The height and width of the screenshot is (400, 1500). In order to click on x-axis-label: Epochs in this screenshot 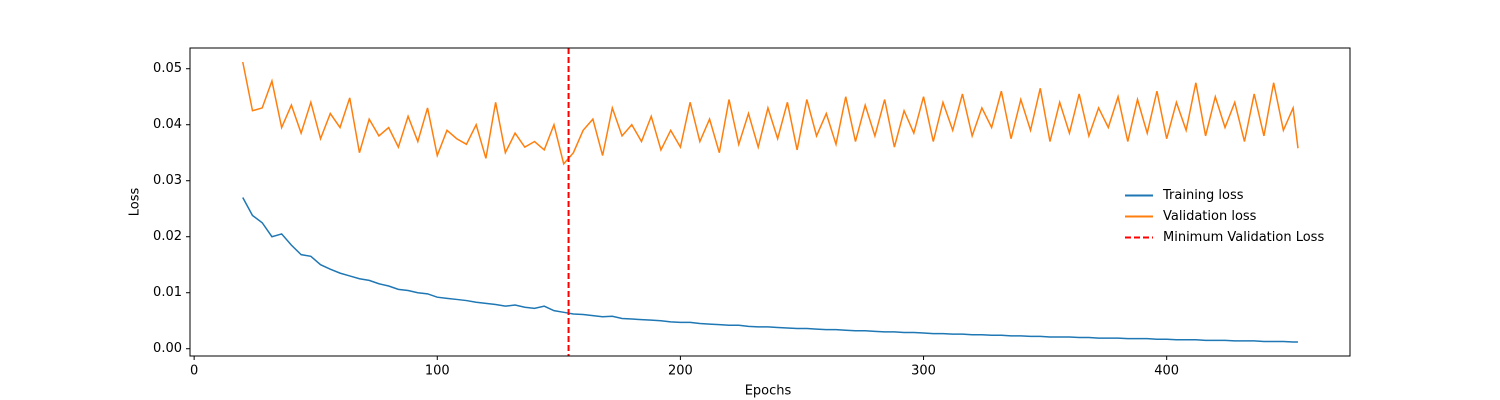, I will do `click(768, 391)`.